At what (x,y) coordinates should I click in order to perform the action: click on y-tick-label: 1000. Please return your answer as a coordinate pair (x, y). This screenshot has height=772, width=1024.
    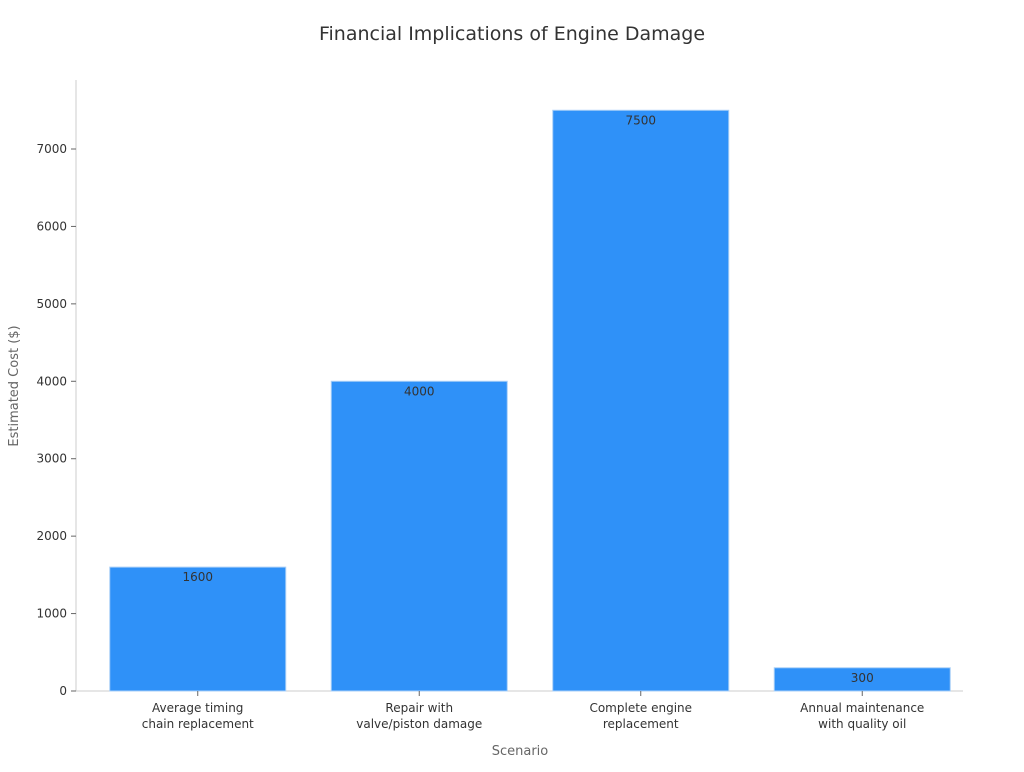
    Looking at the image, I should click on (51, 614).